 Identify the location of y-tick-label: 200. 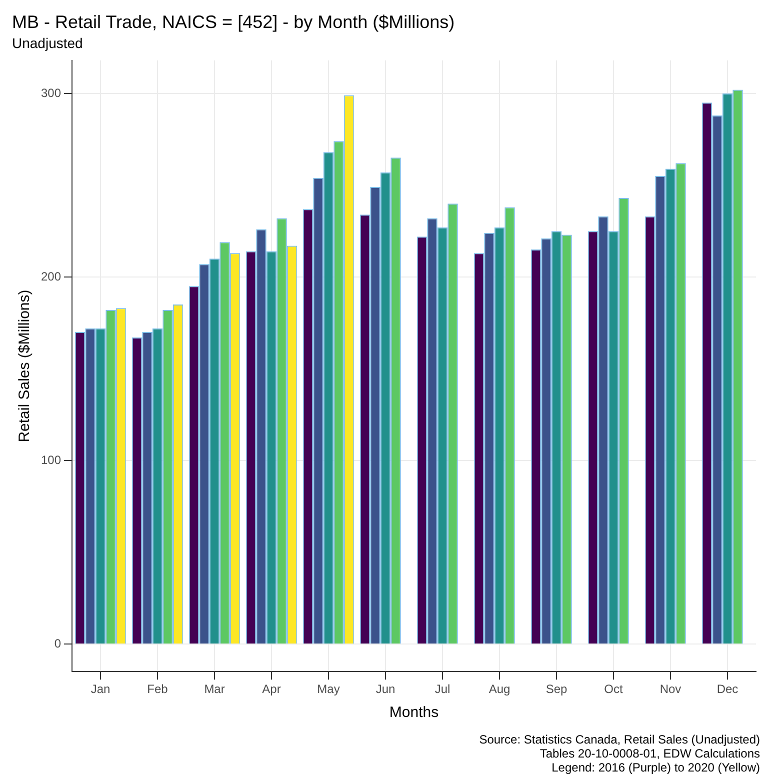
(51, 276).